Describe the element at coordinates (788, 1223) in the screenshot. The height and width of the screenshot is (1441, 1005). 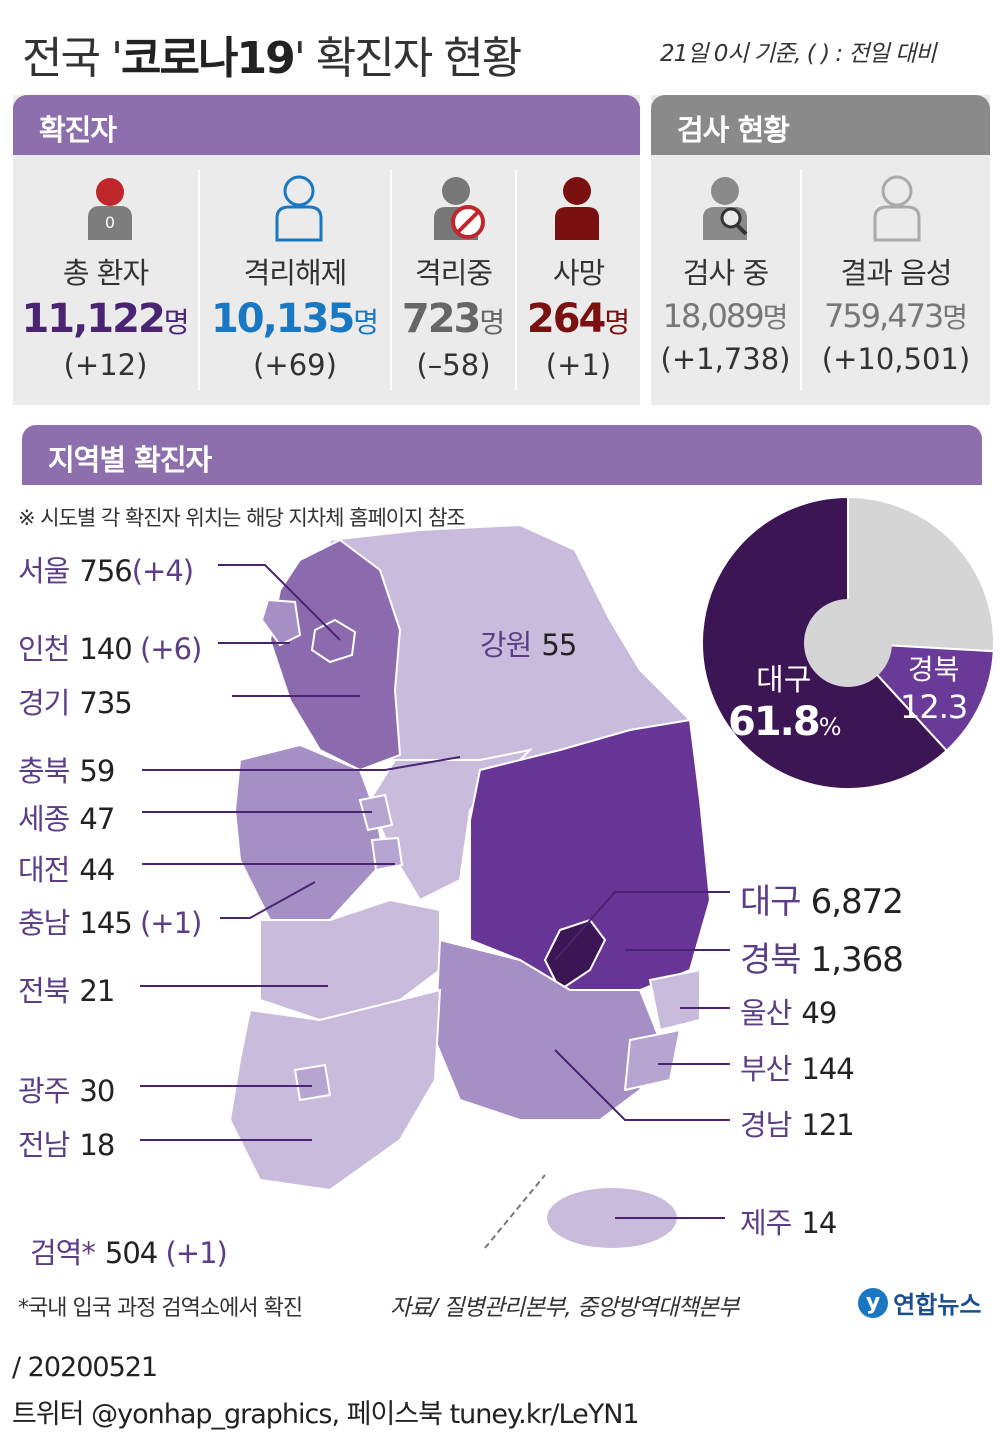
I see `region-label-jeju: 제주 14` at that location.